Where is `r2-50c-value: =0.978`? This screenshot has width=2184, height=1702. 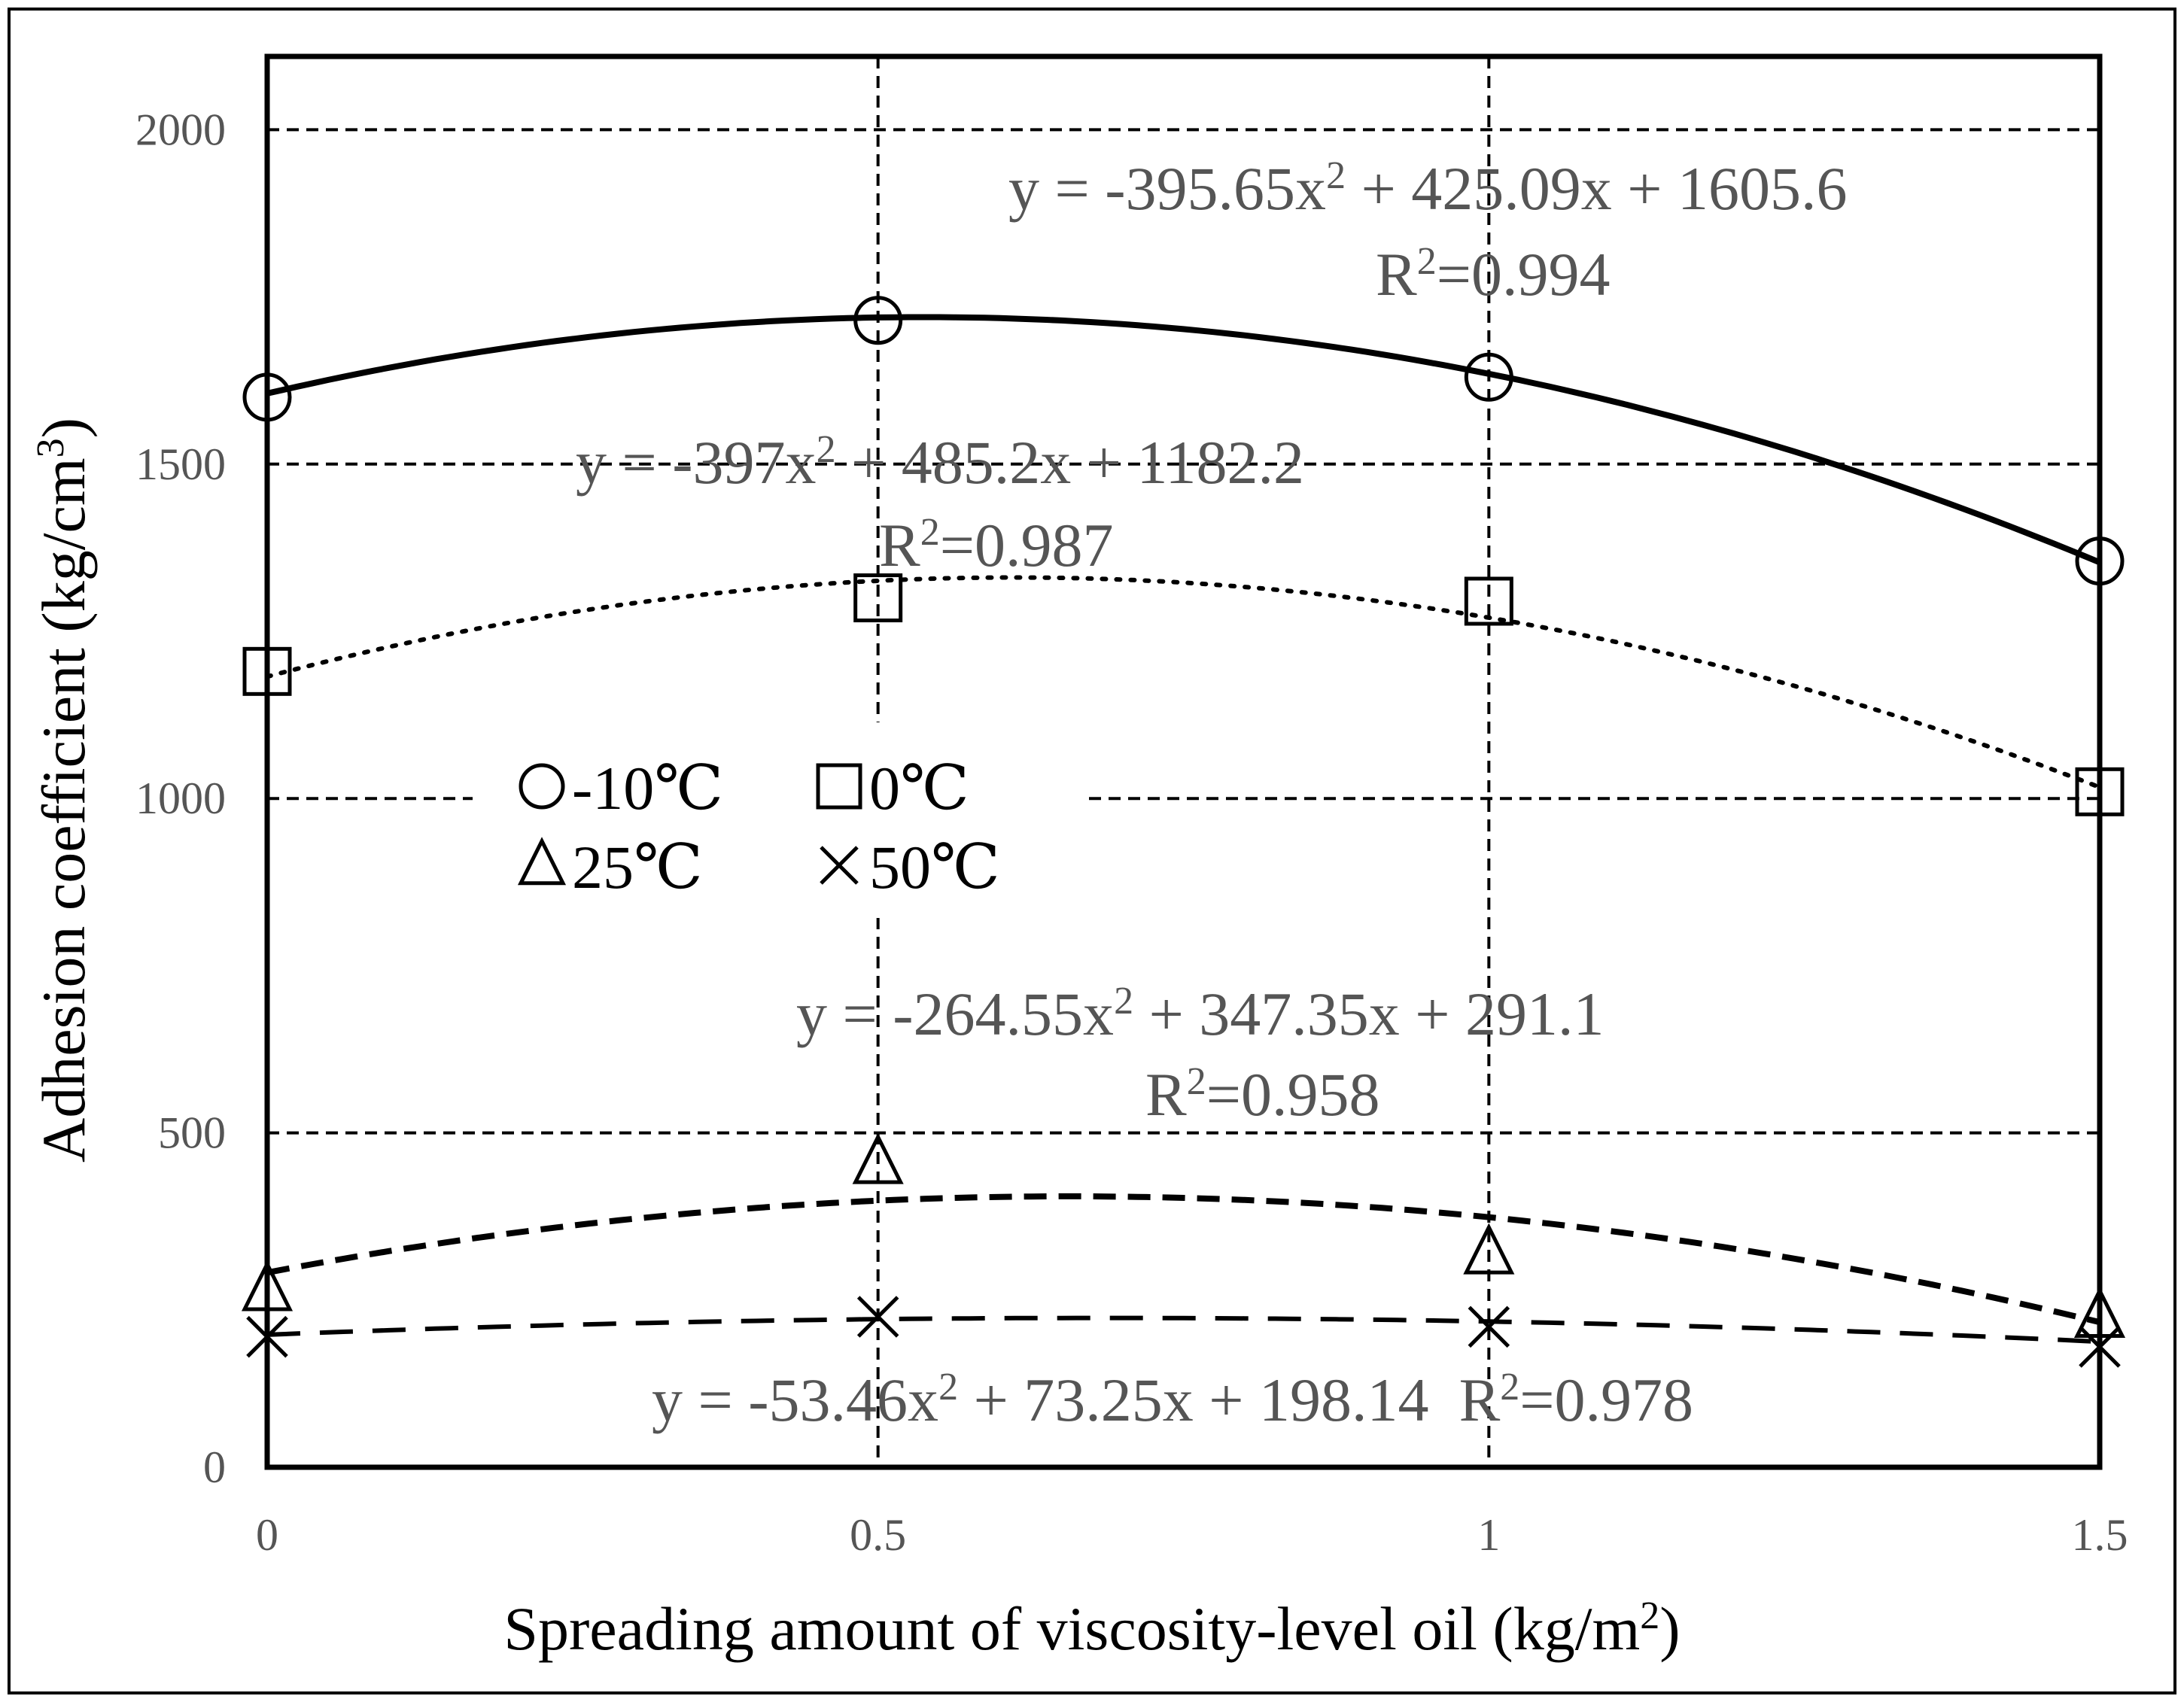
r2-50c-value: =0.978 is located at coordinates (1606, 1400).